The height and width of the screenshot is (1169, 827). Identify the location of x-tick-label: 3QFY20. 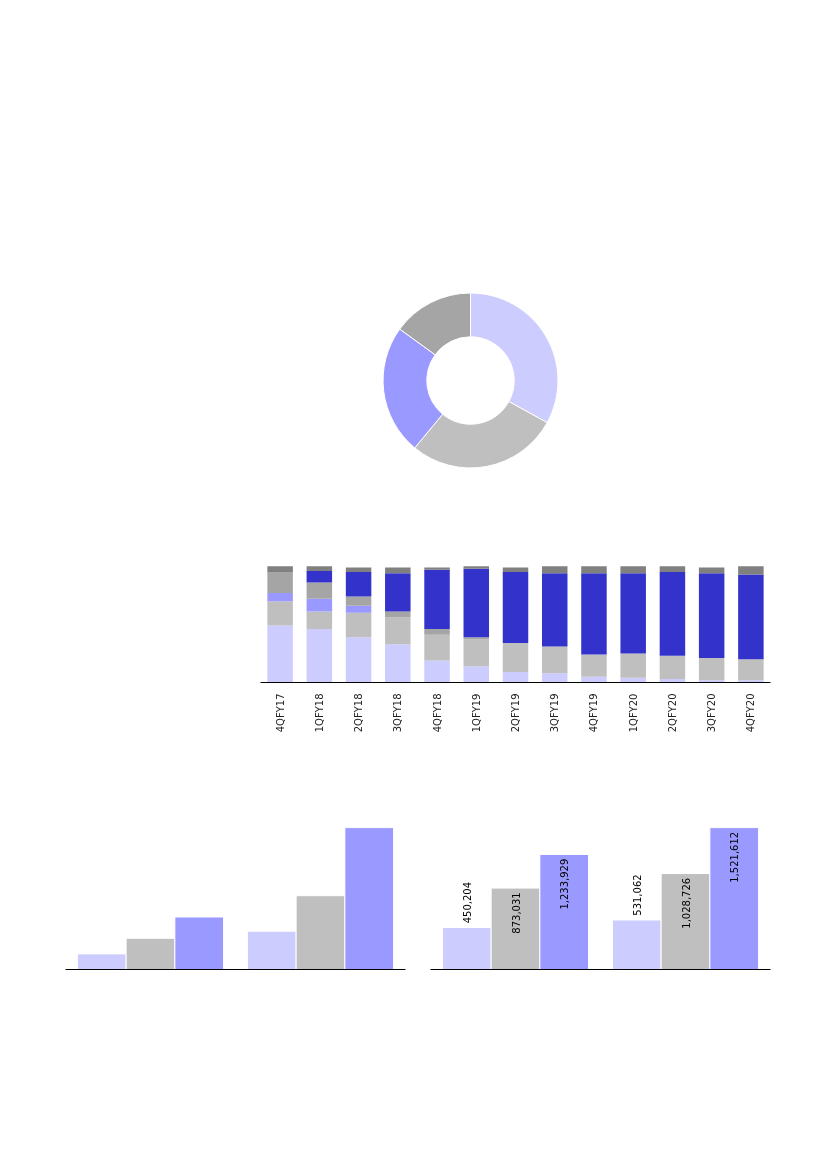
(712, 713).